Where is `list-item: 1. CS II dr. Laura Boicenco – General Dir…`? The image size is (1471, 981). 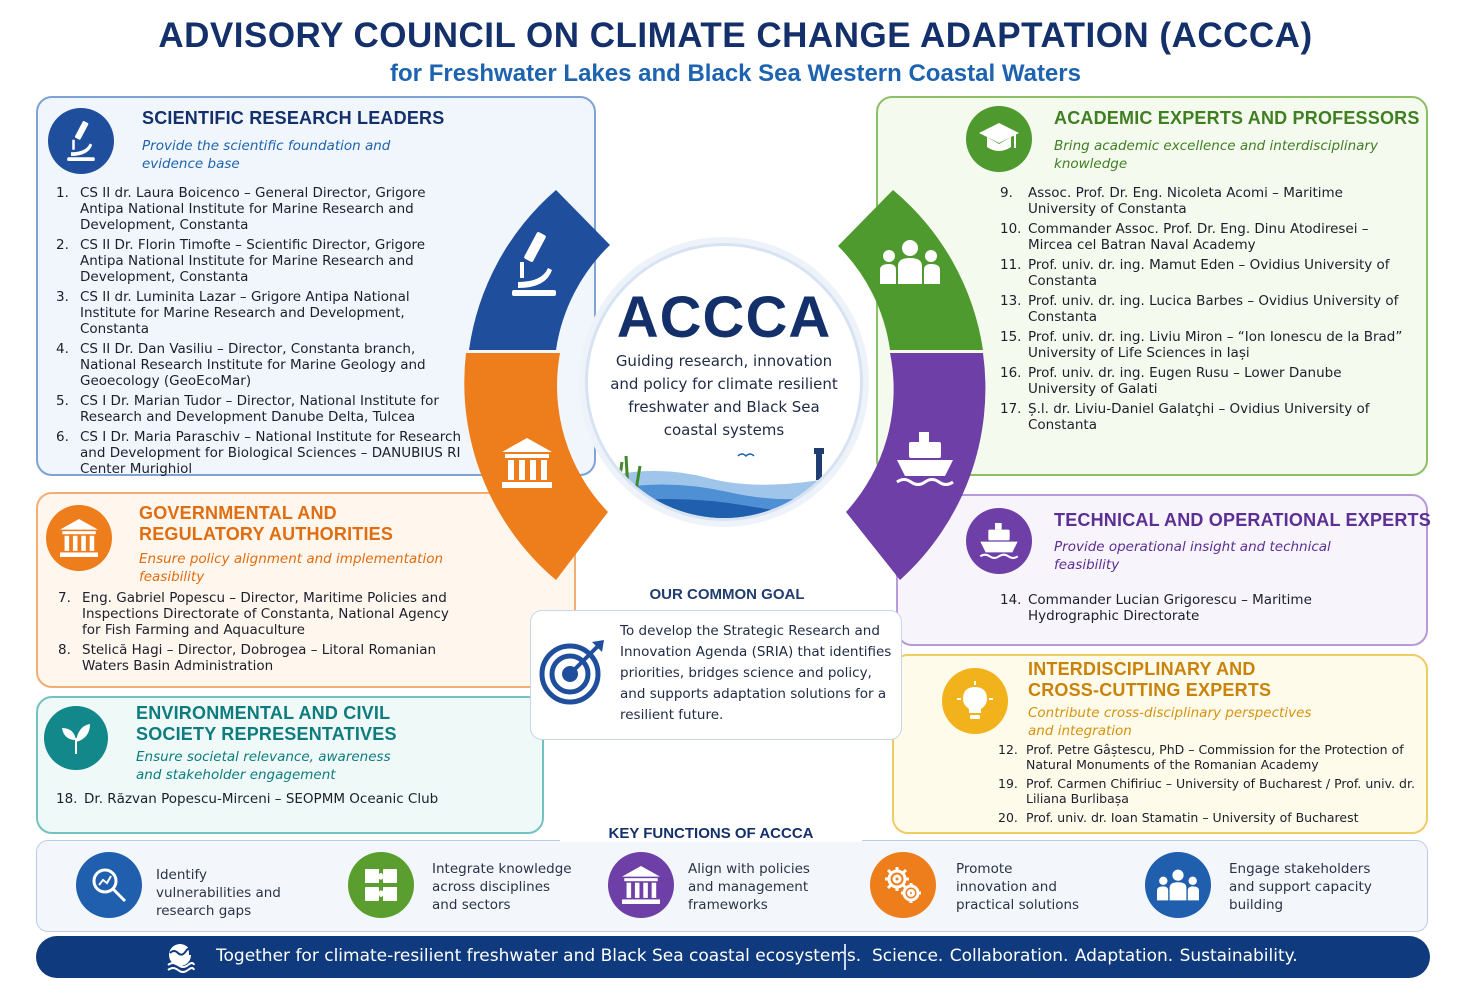
list-item: 1. CS II dr. Laura Boicenco – General Dir… is located at coordinates (241, 209).